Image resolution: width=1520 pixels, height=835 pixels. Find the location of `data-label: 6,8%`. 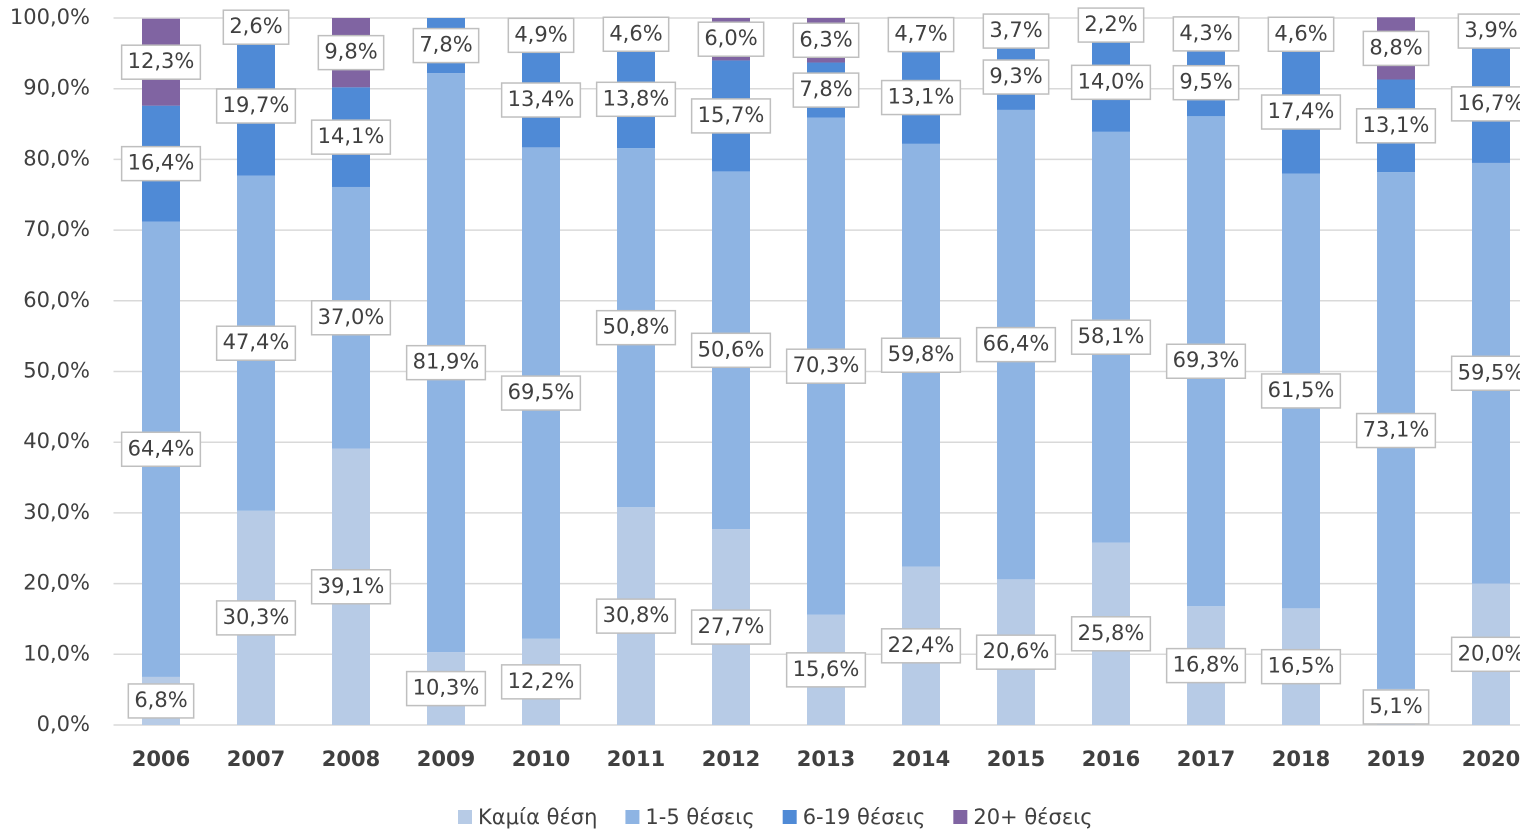

data-label: 6,8% is located at coordinates (160, 701).